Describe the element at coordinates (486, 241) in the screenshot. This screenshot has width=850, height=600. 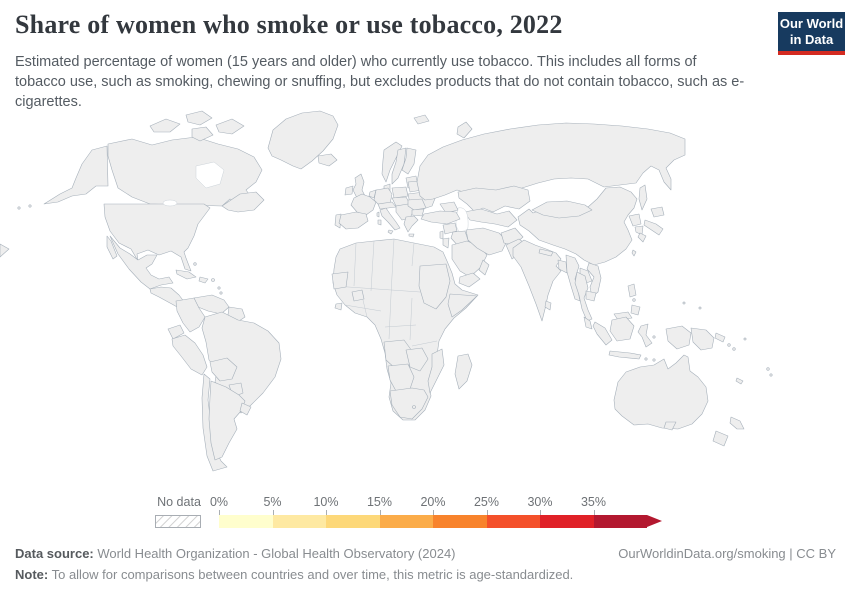
I see `country-iran` at that location.